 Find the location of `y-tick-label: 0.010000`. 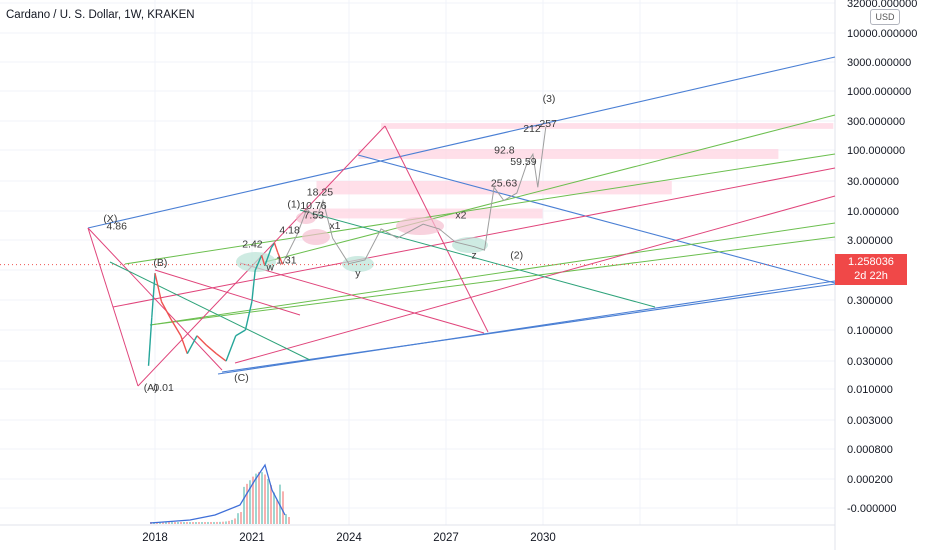

y-tick-label: 0.010000 is located at coordinates (870, 390).